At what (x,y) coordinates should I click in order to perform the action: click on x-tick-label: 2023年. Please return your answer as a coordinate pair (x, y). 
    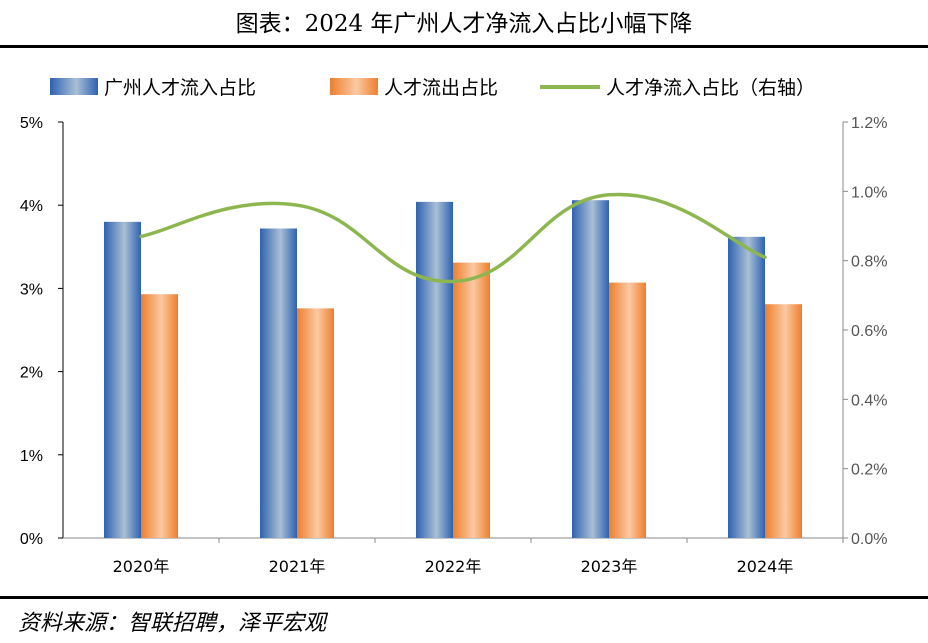
    Looking at the image, I should click on (609, 566).